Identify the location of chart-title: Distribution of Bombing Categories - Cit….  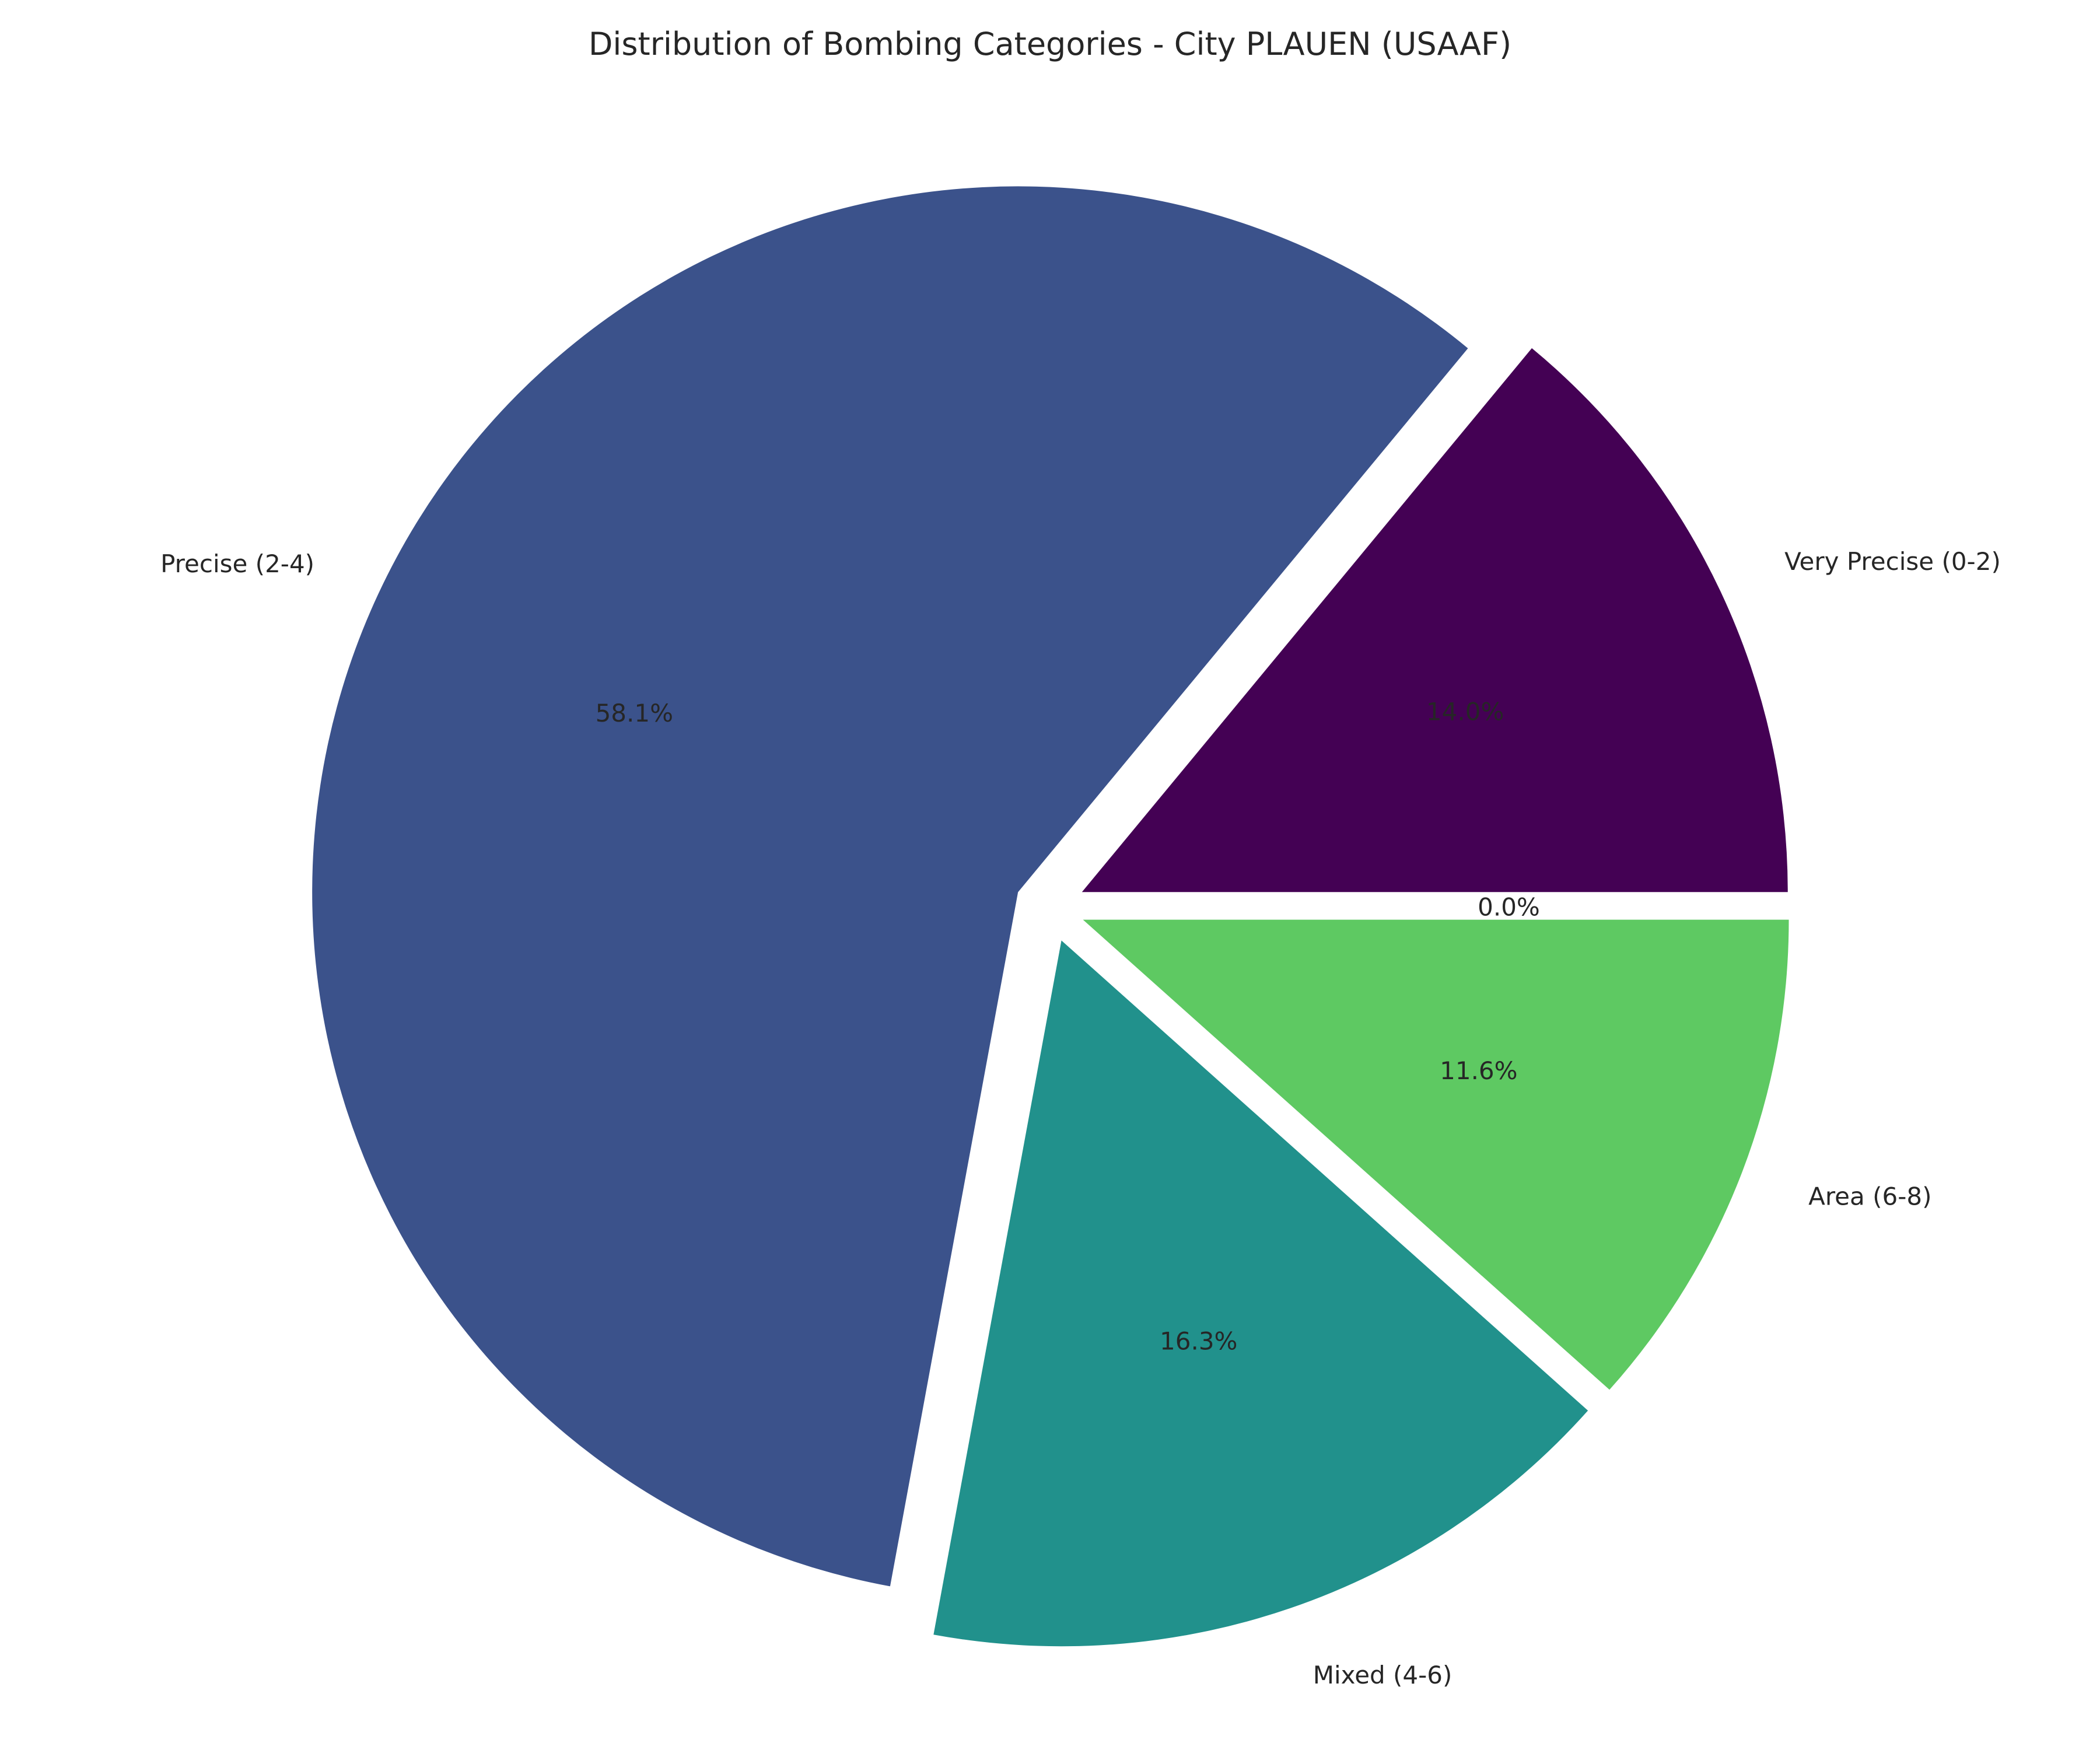
(1050, 44).